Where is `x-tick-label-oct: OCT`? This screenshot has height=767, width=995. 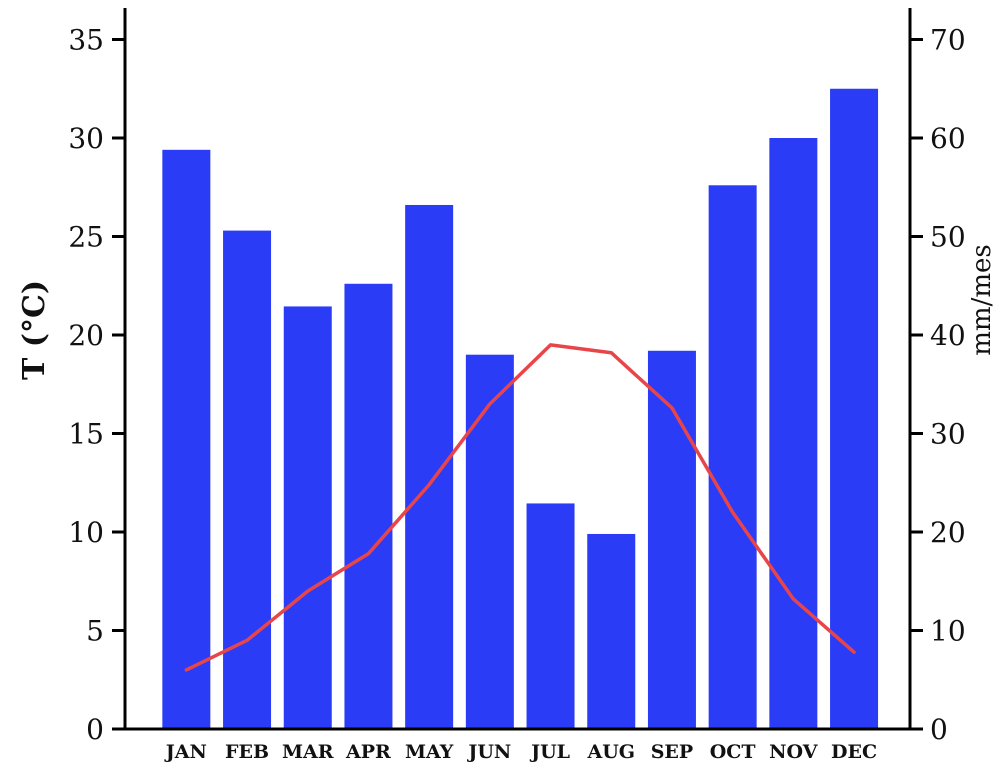
x-tick-label-oct: OCT is located at coordinates (733, 752).